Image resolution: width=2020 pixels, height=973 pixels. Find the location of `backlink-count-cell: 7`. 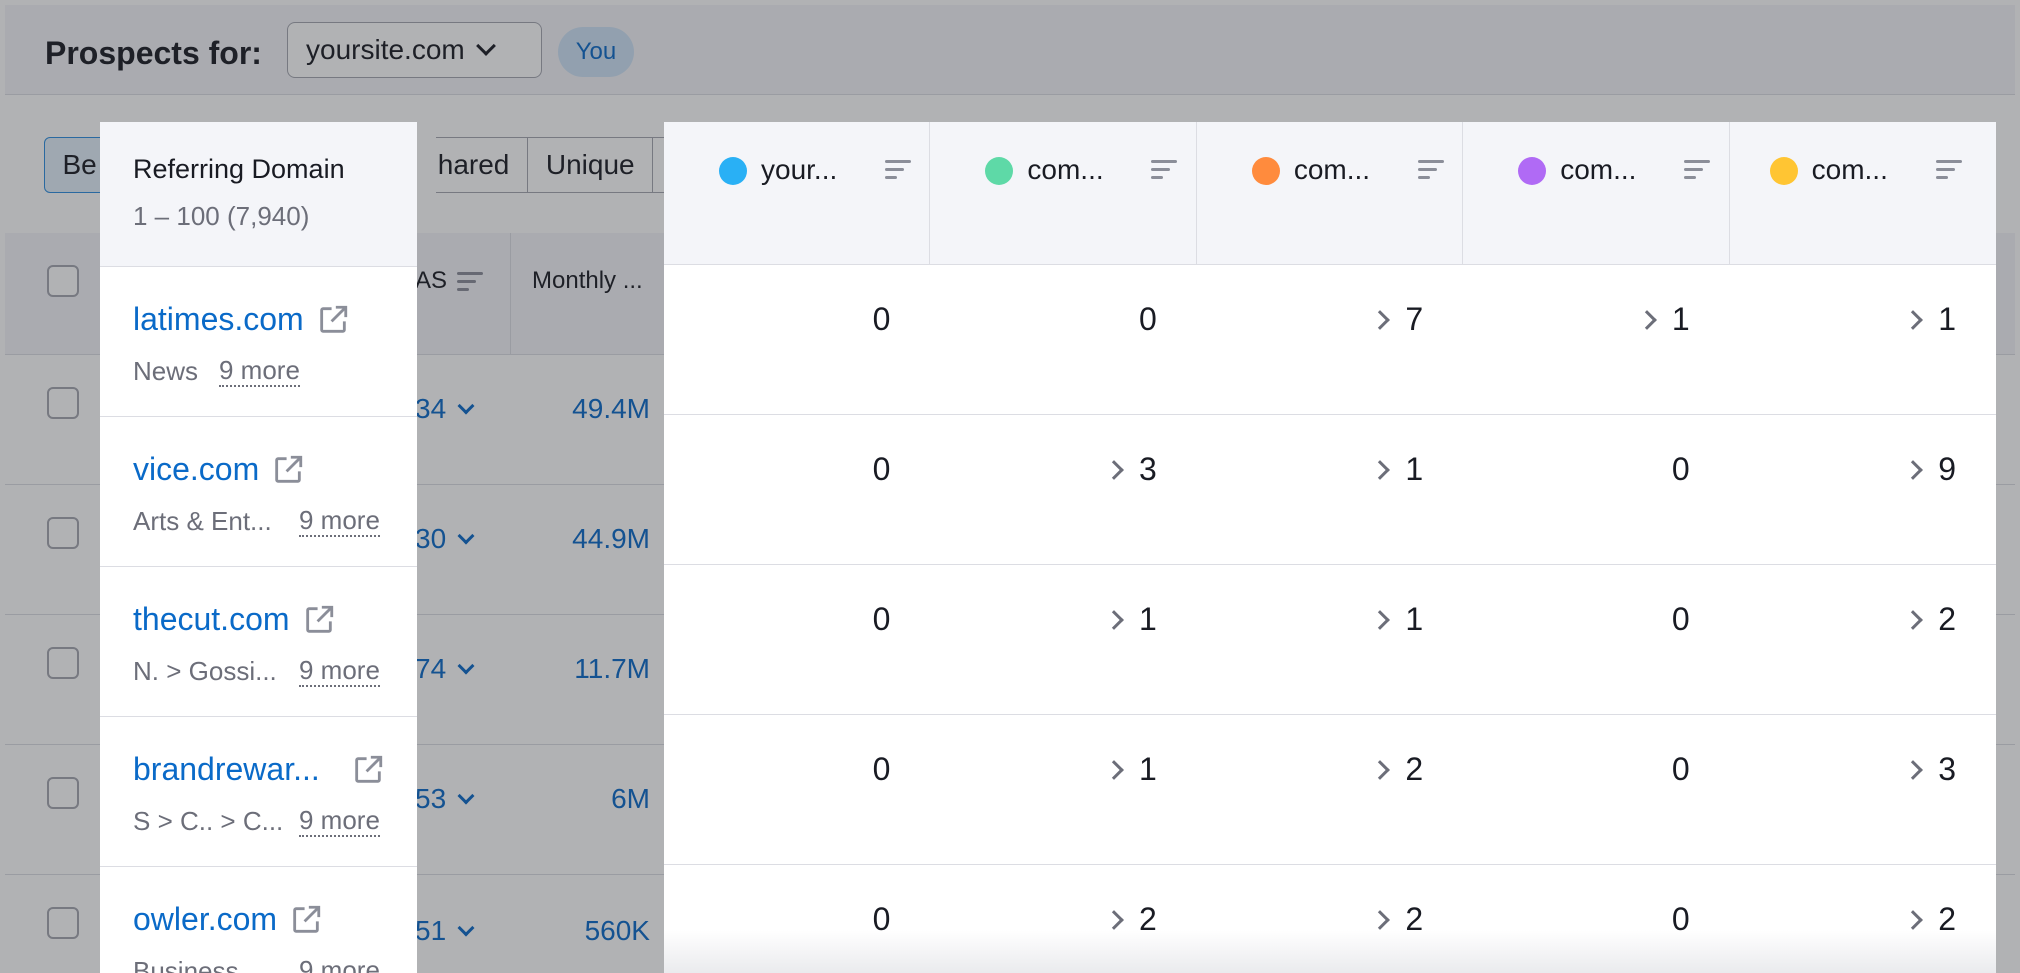

backlink-count-cell: 7 is located at coordinates (1330, 340).